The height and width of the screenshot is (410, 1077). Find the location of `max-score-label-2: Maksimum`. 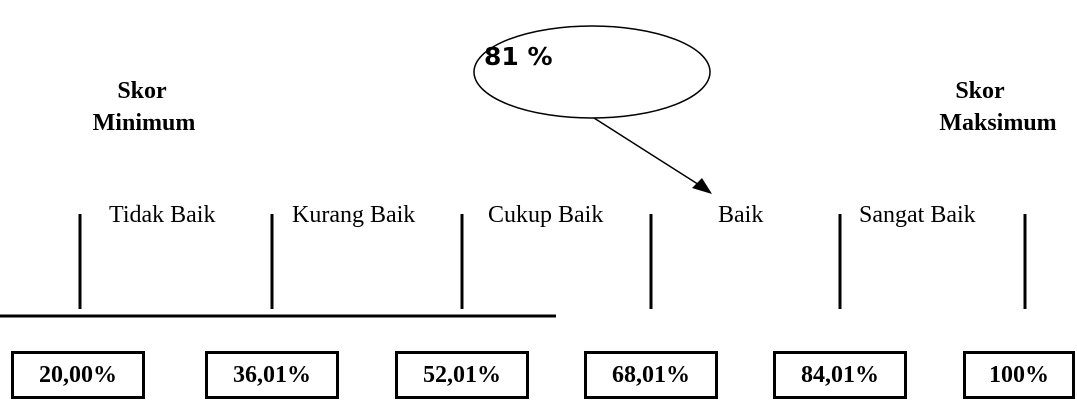

max-score-label-2: Maksimum is located at coordinates (997, 123).